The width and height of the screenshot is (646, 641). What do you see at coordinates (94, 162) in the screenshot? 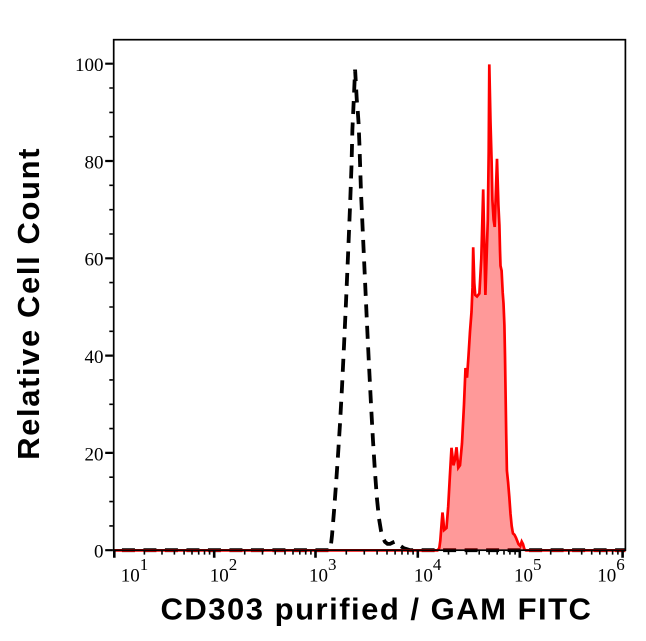
I see `svg-text: 80` at bounding box center [94, 162].